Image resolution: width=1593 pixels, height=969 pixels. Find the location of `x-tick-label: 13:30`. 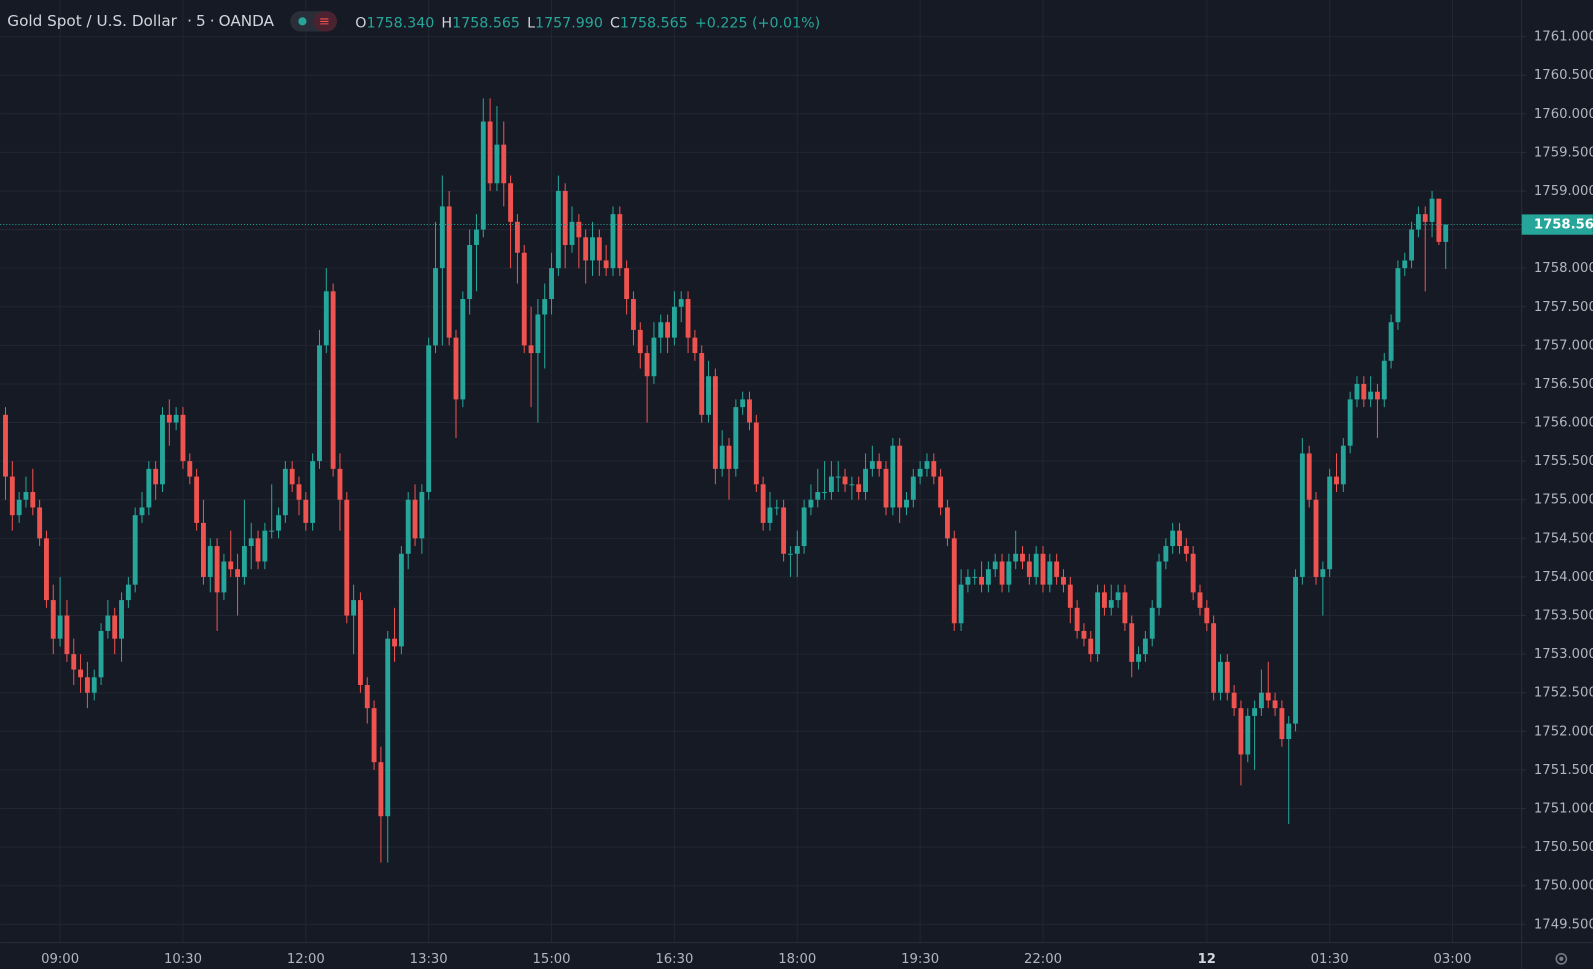

x-tick-label: 13:30 is located at coordinates (429, 959).